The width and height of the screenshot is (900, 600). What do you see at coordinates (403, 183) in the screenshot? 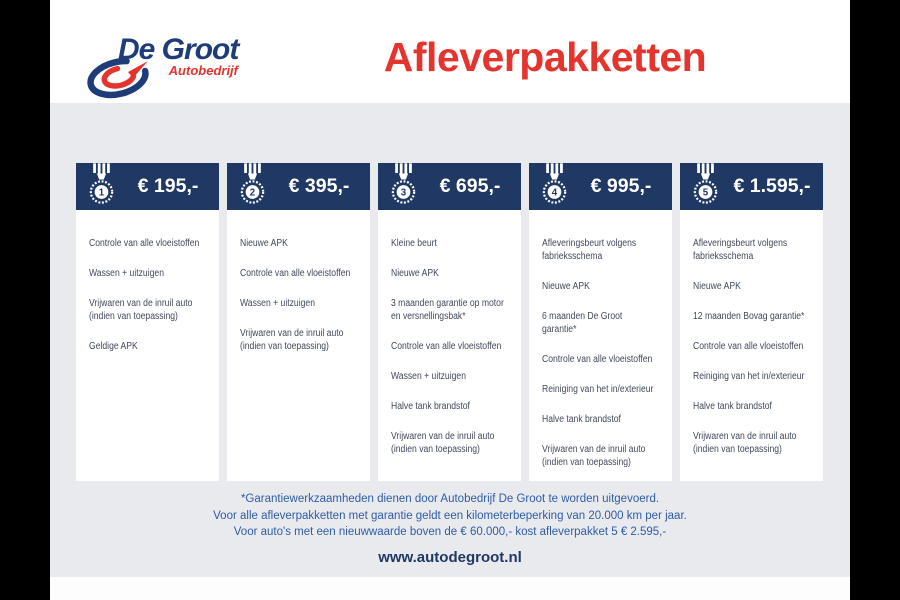
I see `medal-icon: 3` at bounding box center [403, 183].